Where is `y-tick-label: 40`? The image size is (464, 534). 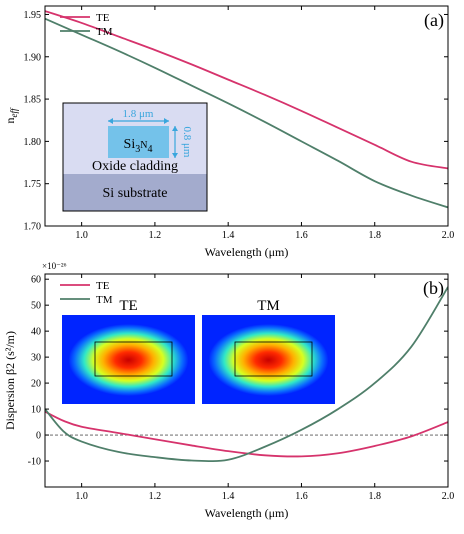 y-tick-label: 40 is located at coordinates (36, 332).